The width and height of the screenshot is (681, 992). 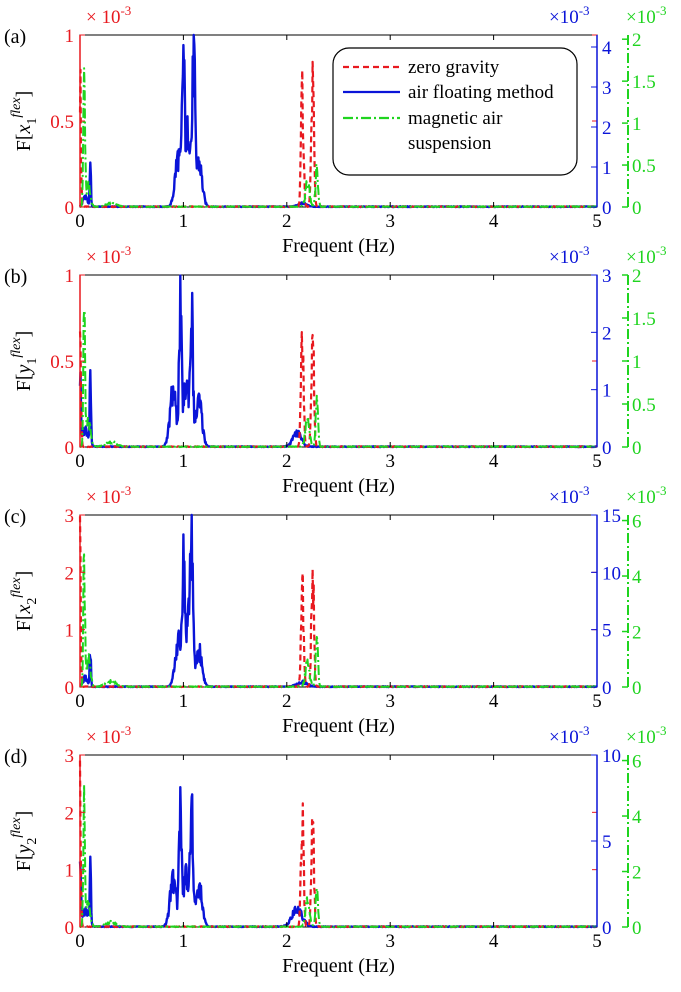 I want to click on svg-text: F[x1flex], so click(x=24, y=121).